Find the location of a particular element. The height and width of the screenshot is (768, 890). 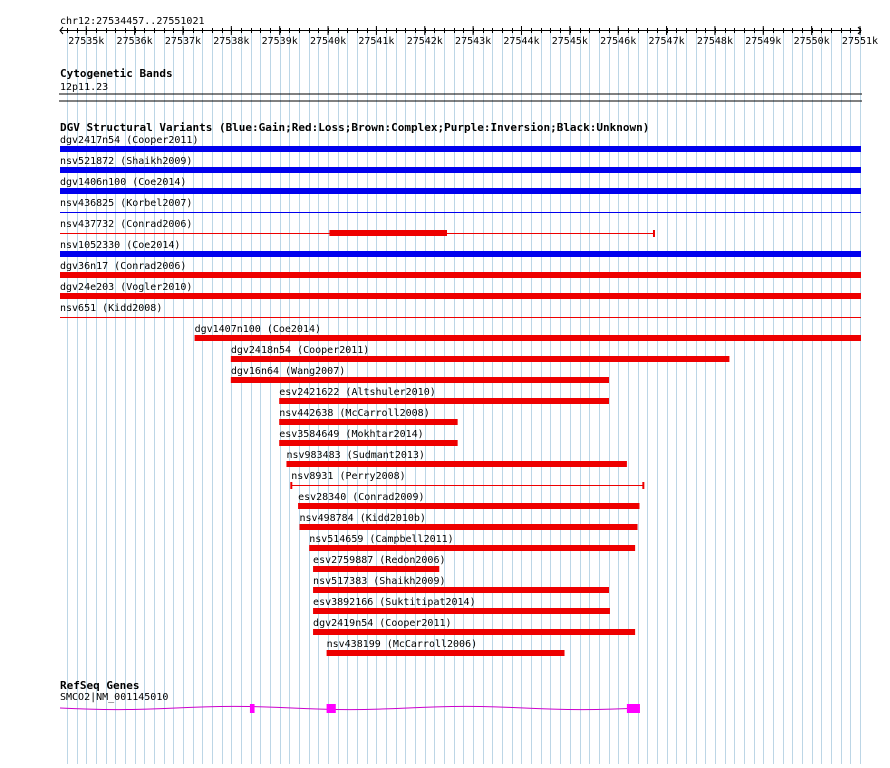

sv-feature: esv3584649 (Mokhtar2014) is located at coordinates (368, 437).